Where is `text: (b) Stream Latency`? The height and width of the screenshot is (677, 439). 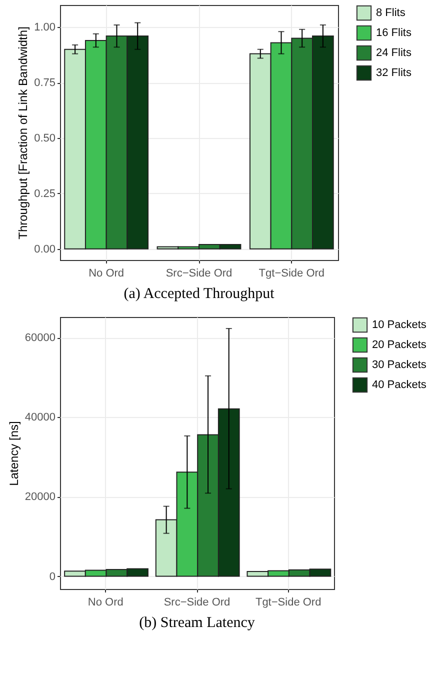 text: (b) Stream Latency is located at coordinates (197, 623).